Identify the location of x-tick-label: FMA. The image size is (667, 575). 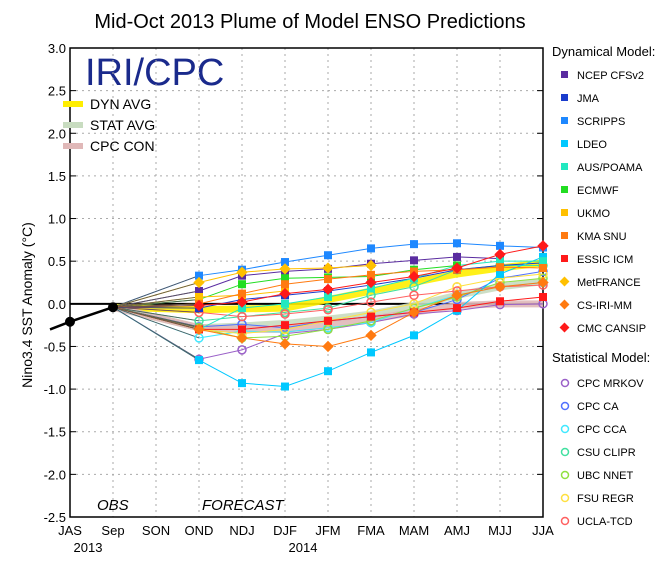
(371, 530).